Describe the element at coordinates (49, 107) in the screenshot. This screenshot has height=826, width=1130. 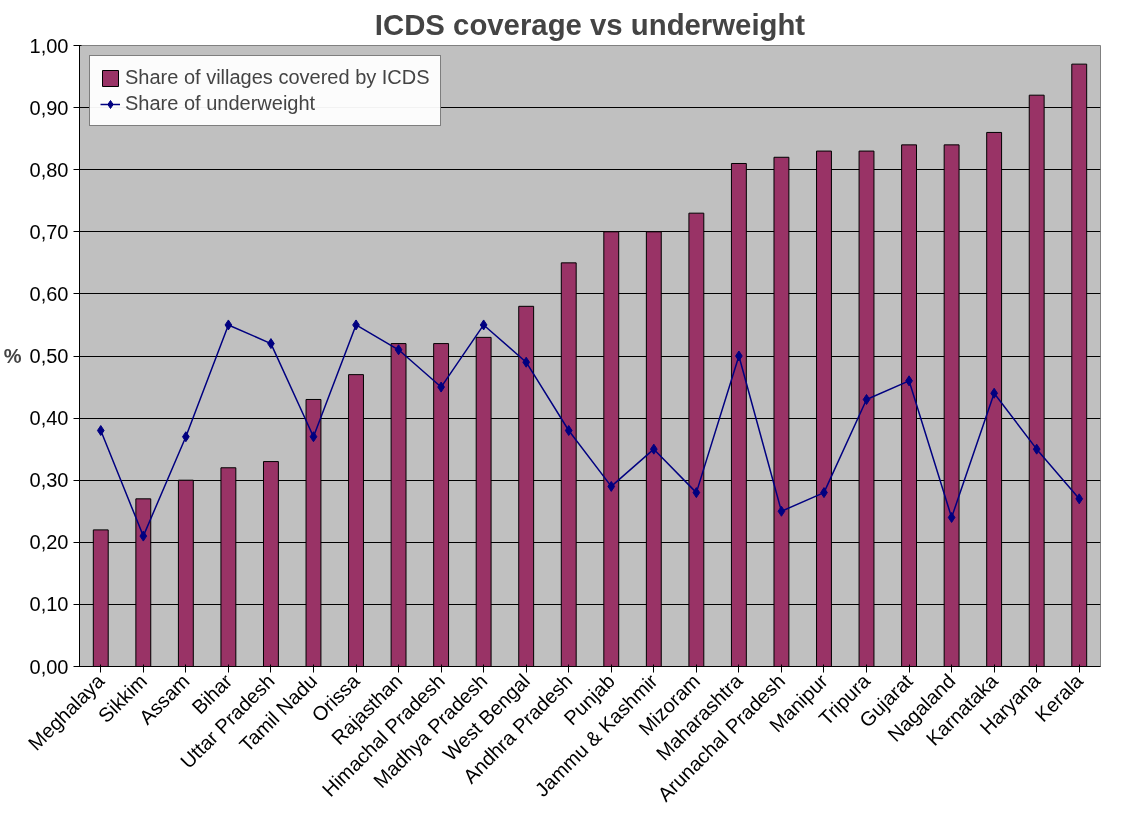
I see `y-tick-label: 0,90` at that location.